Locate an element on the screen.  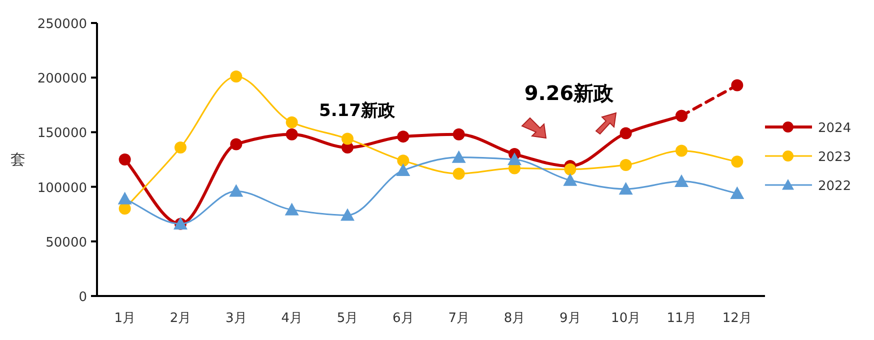
x-tick-label: 5月 is located at coordinates (347, 318).